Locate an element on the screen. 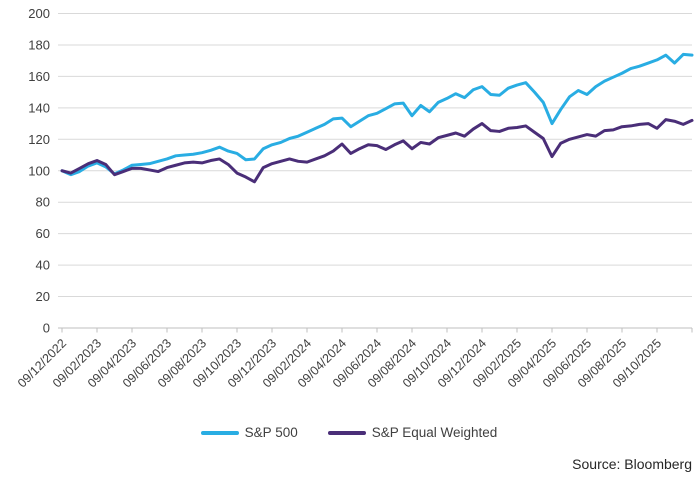 The width and height of the screenshot is (698, 480). y-axis-label: 140 is located at coordinates (39, 107).